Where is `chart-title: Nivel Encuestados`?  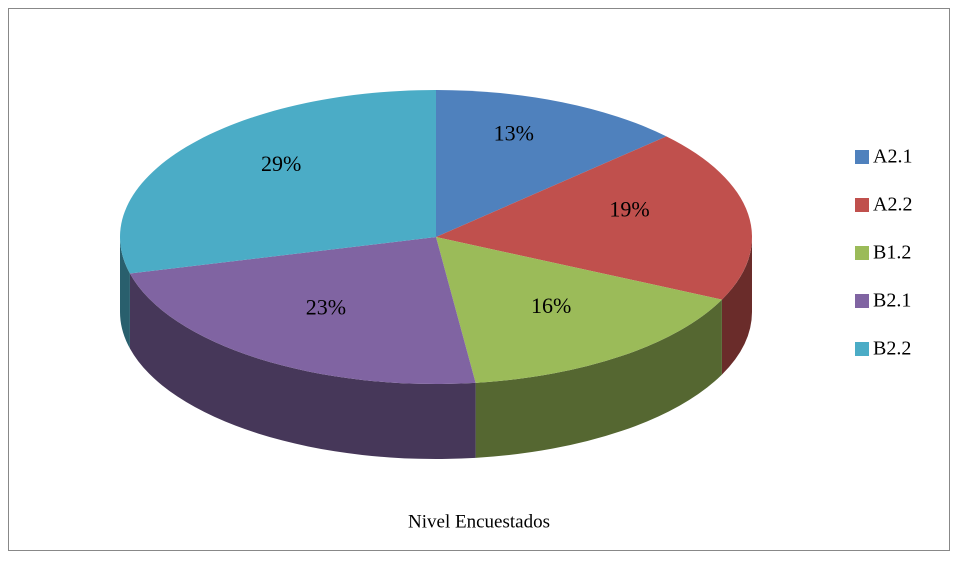 chart-title: Nivel Encuestados is located at coordinates (479, 521).